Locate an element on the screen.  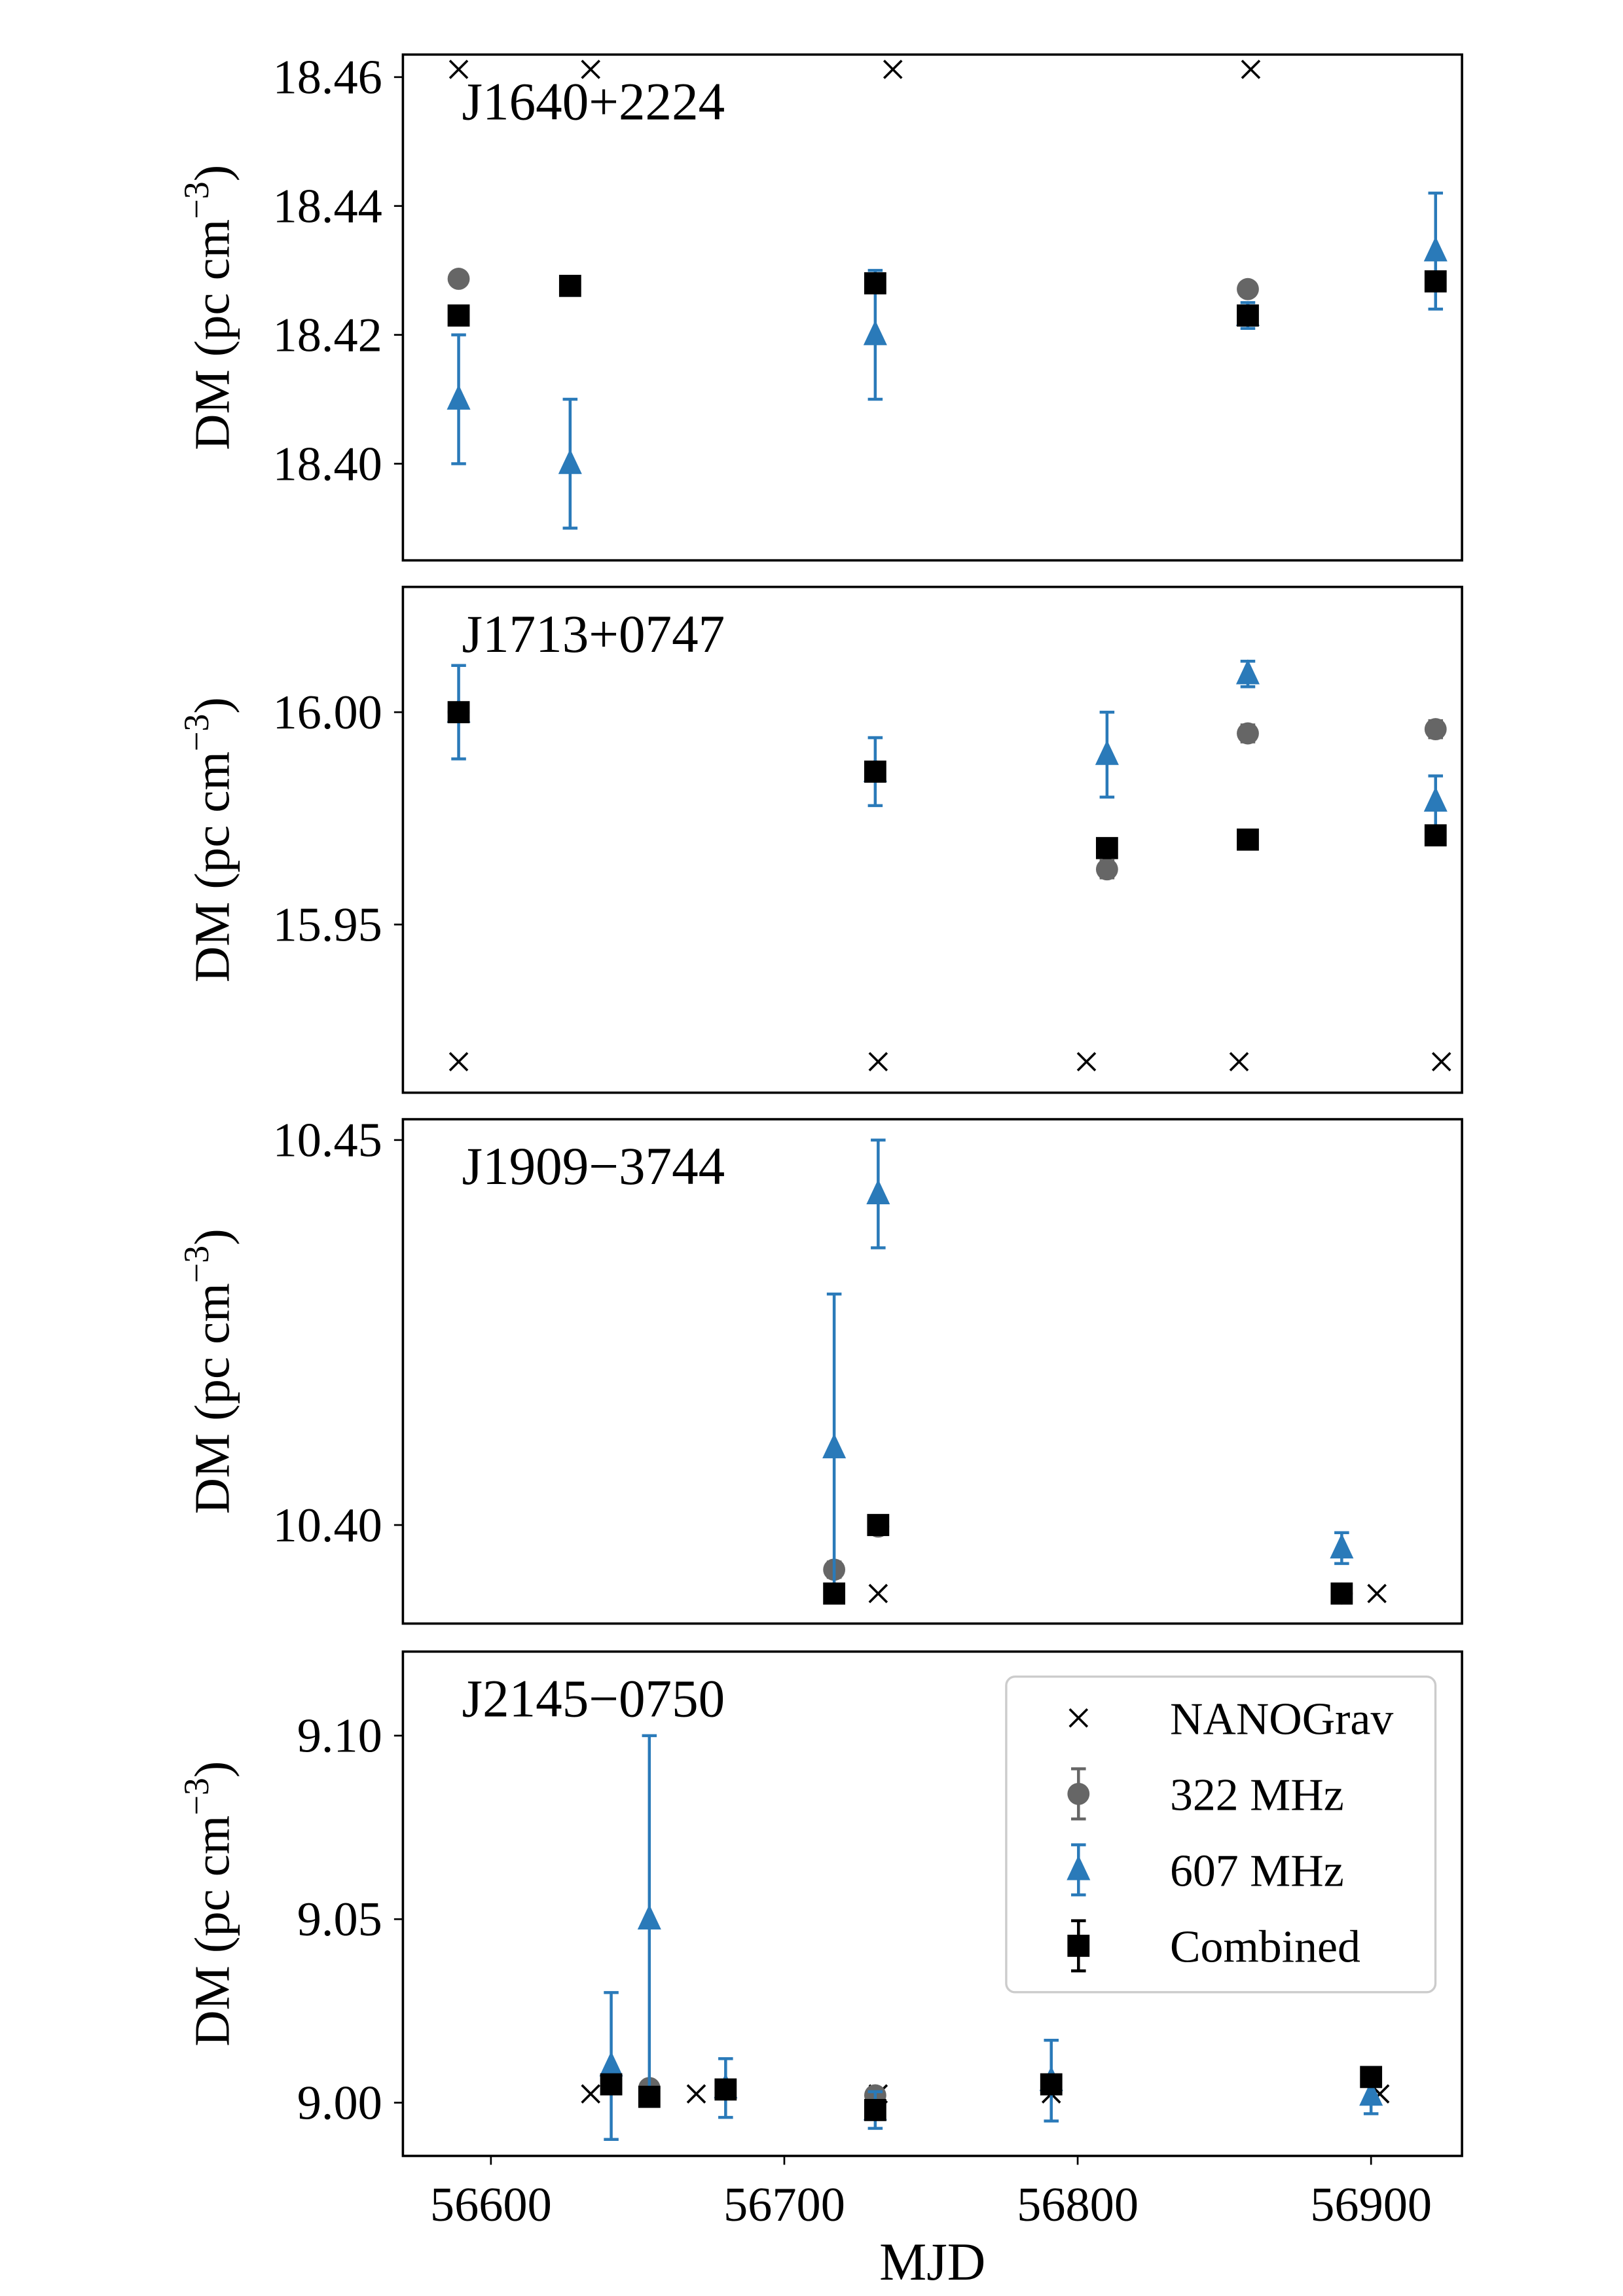
legend-box is located at coordinates (1221, 1835).